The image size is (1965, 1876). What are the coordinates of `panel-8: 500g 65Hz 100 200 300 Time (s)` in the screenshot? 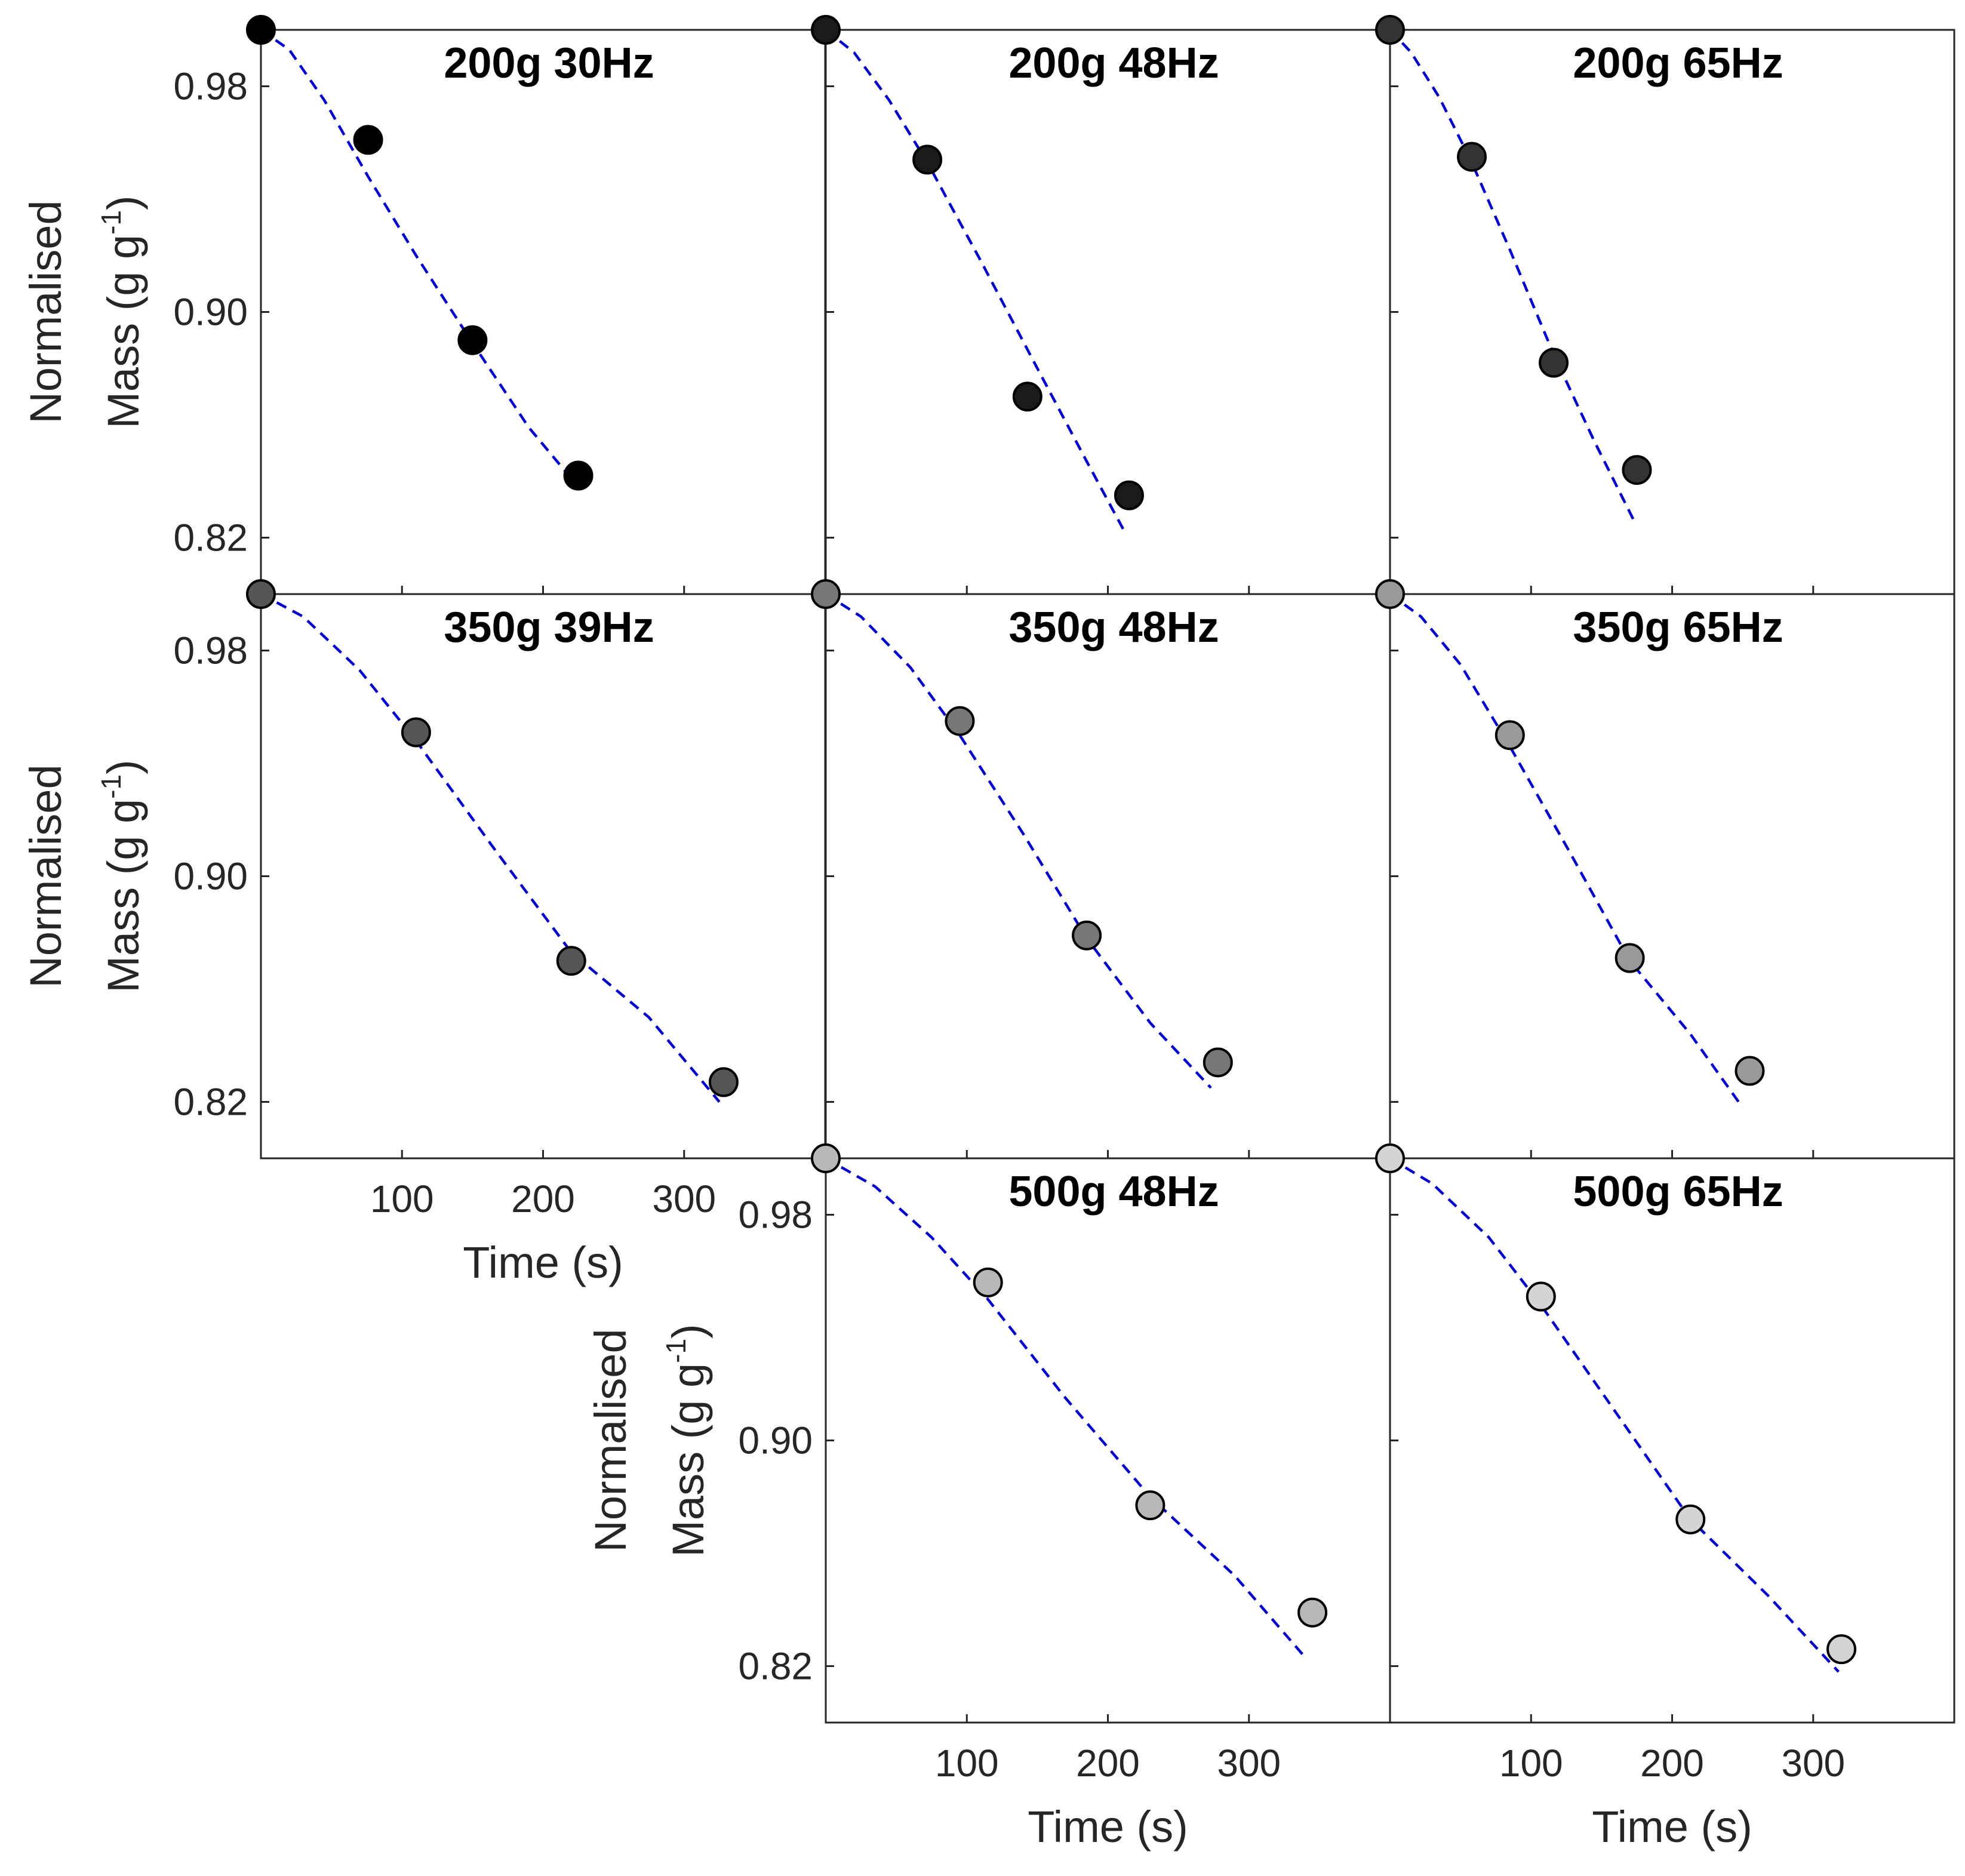 It's located at (1665, 1497).